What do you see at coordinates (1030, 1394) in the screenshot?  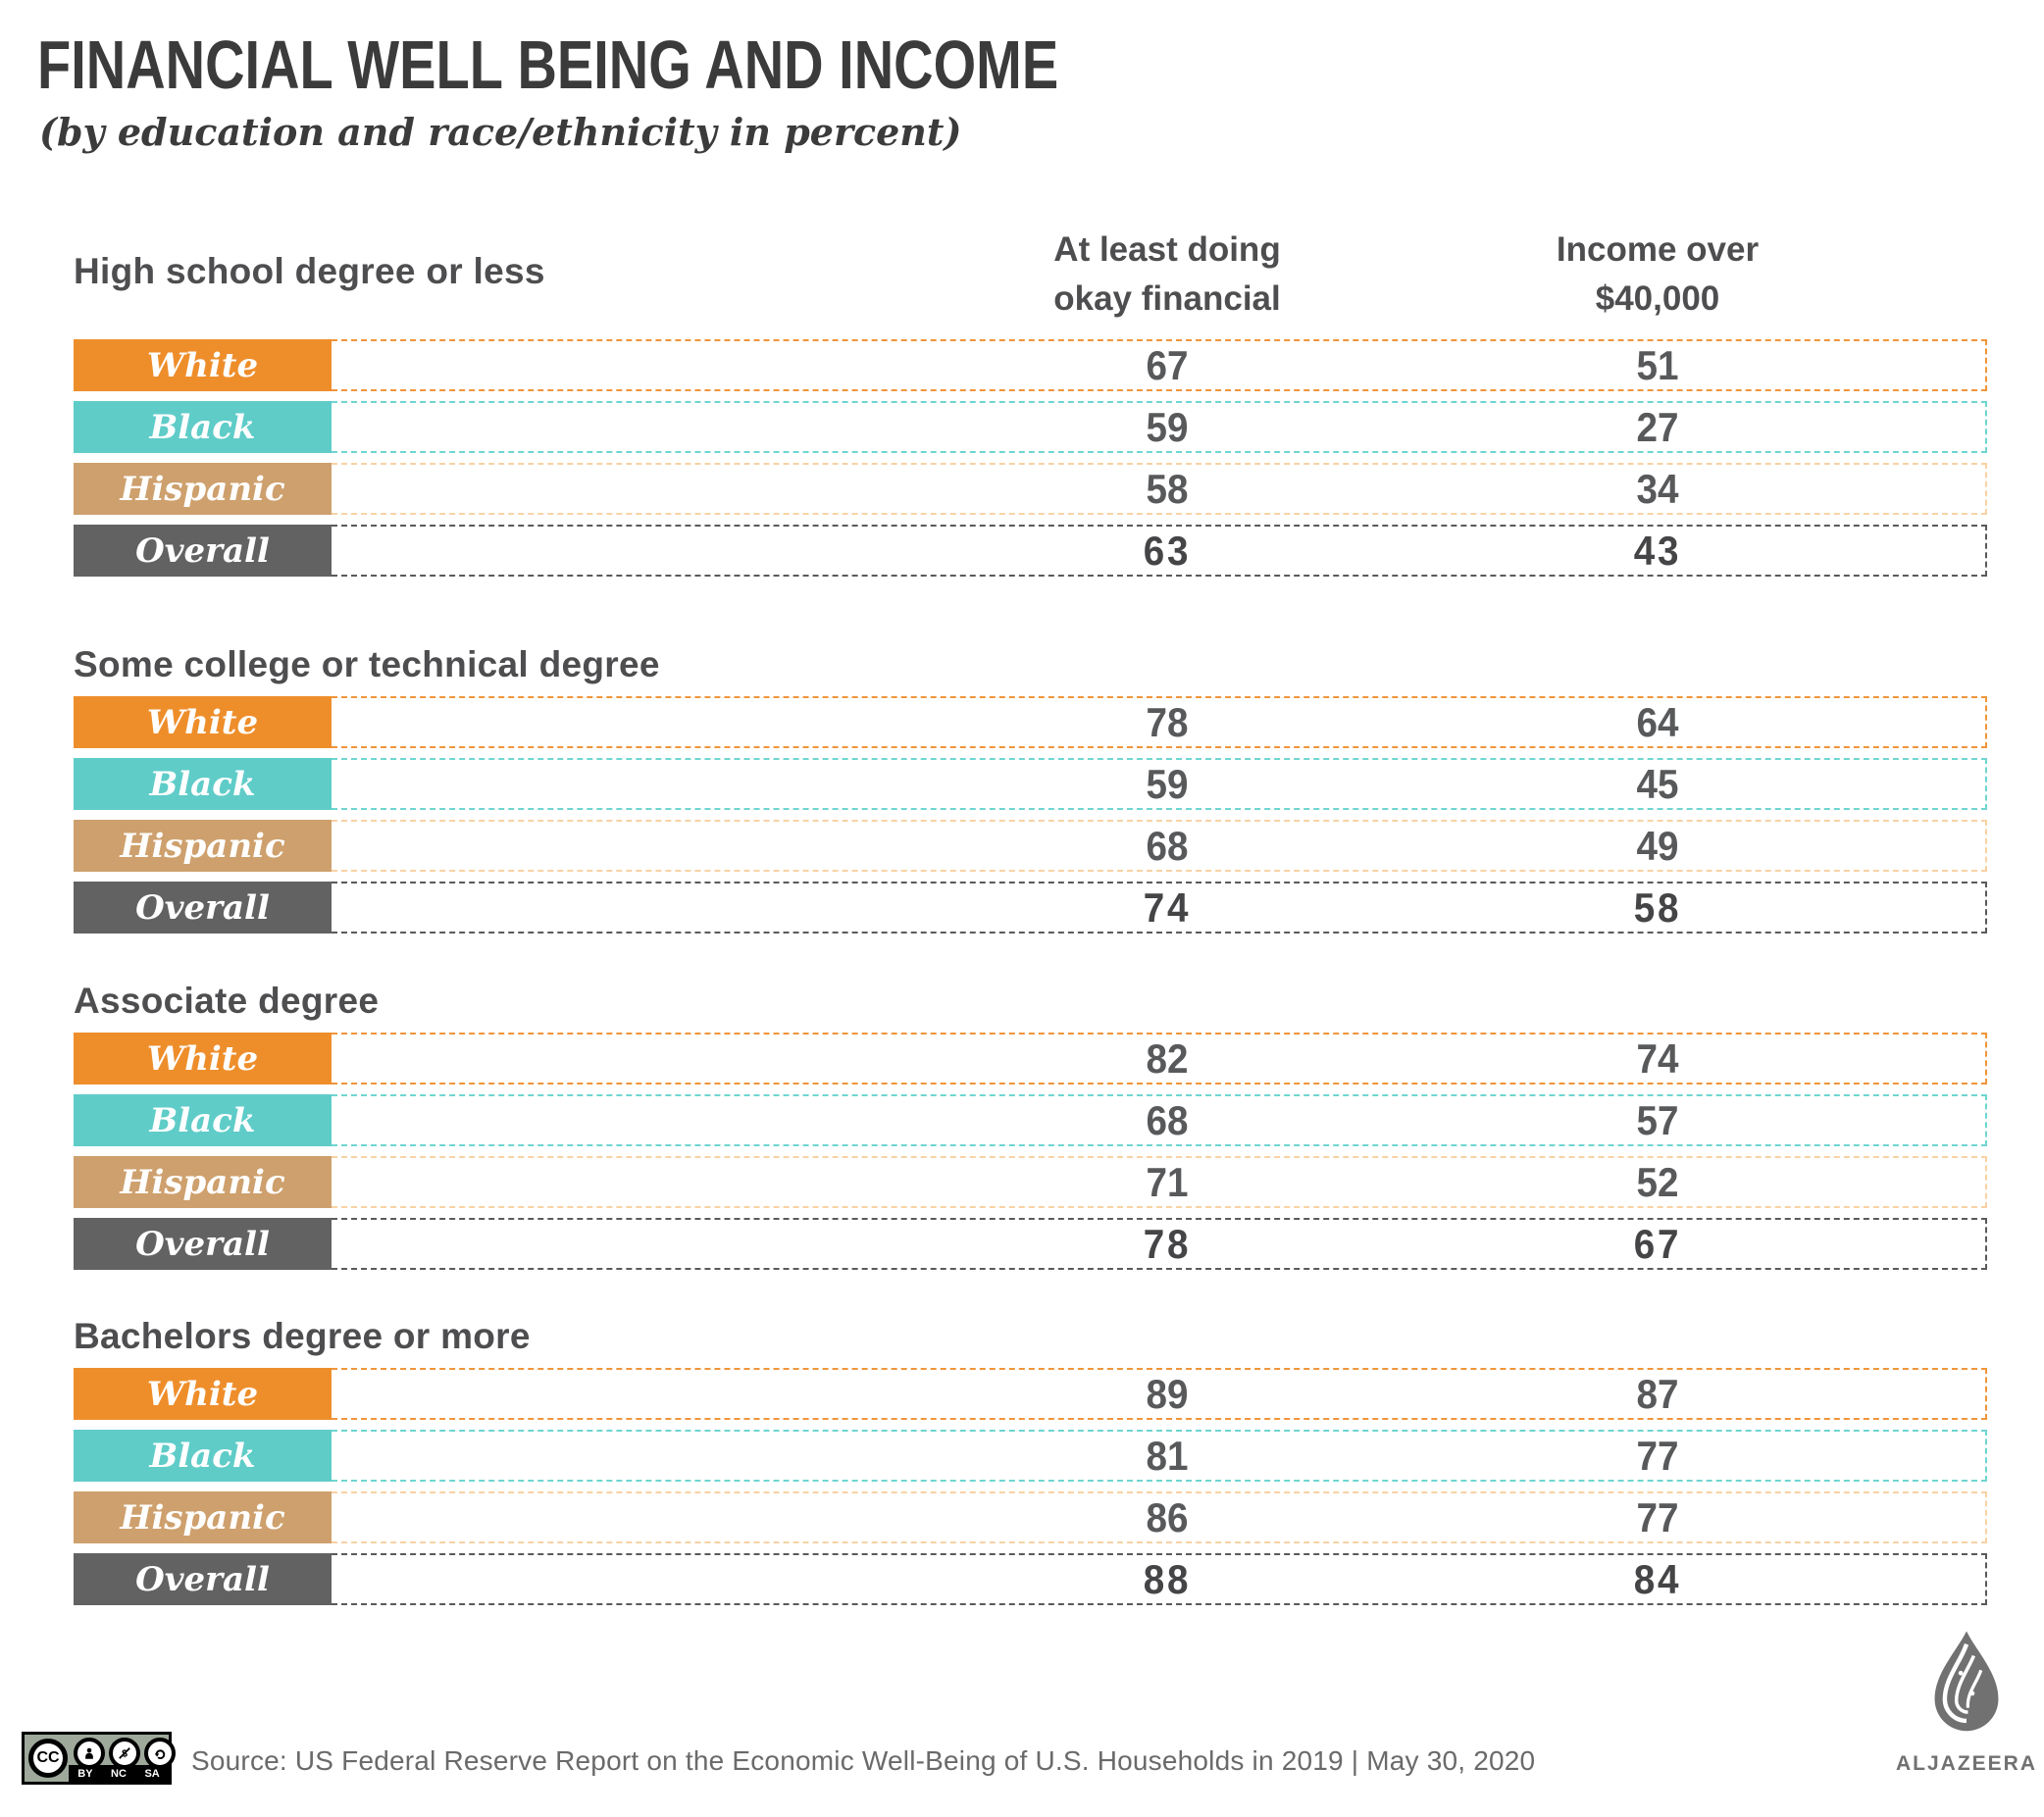 I see `table-row-white: White 89 87` at bounding box center [1030, 1394].